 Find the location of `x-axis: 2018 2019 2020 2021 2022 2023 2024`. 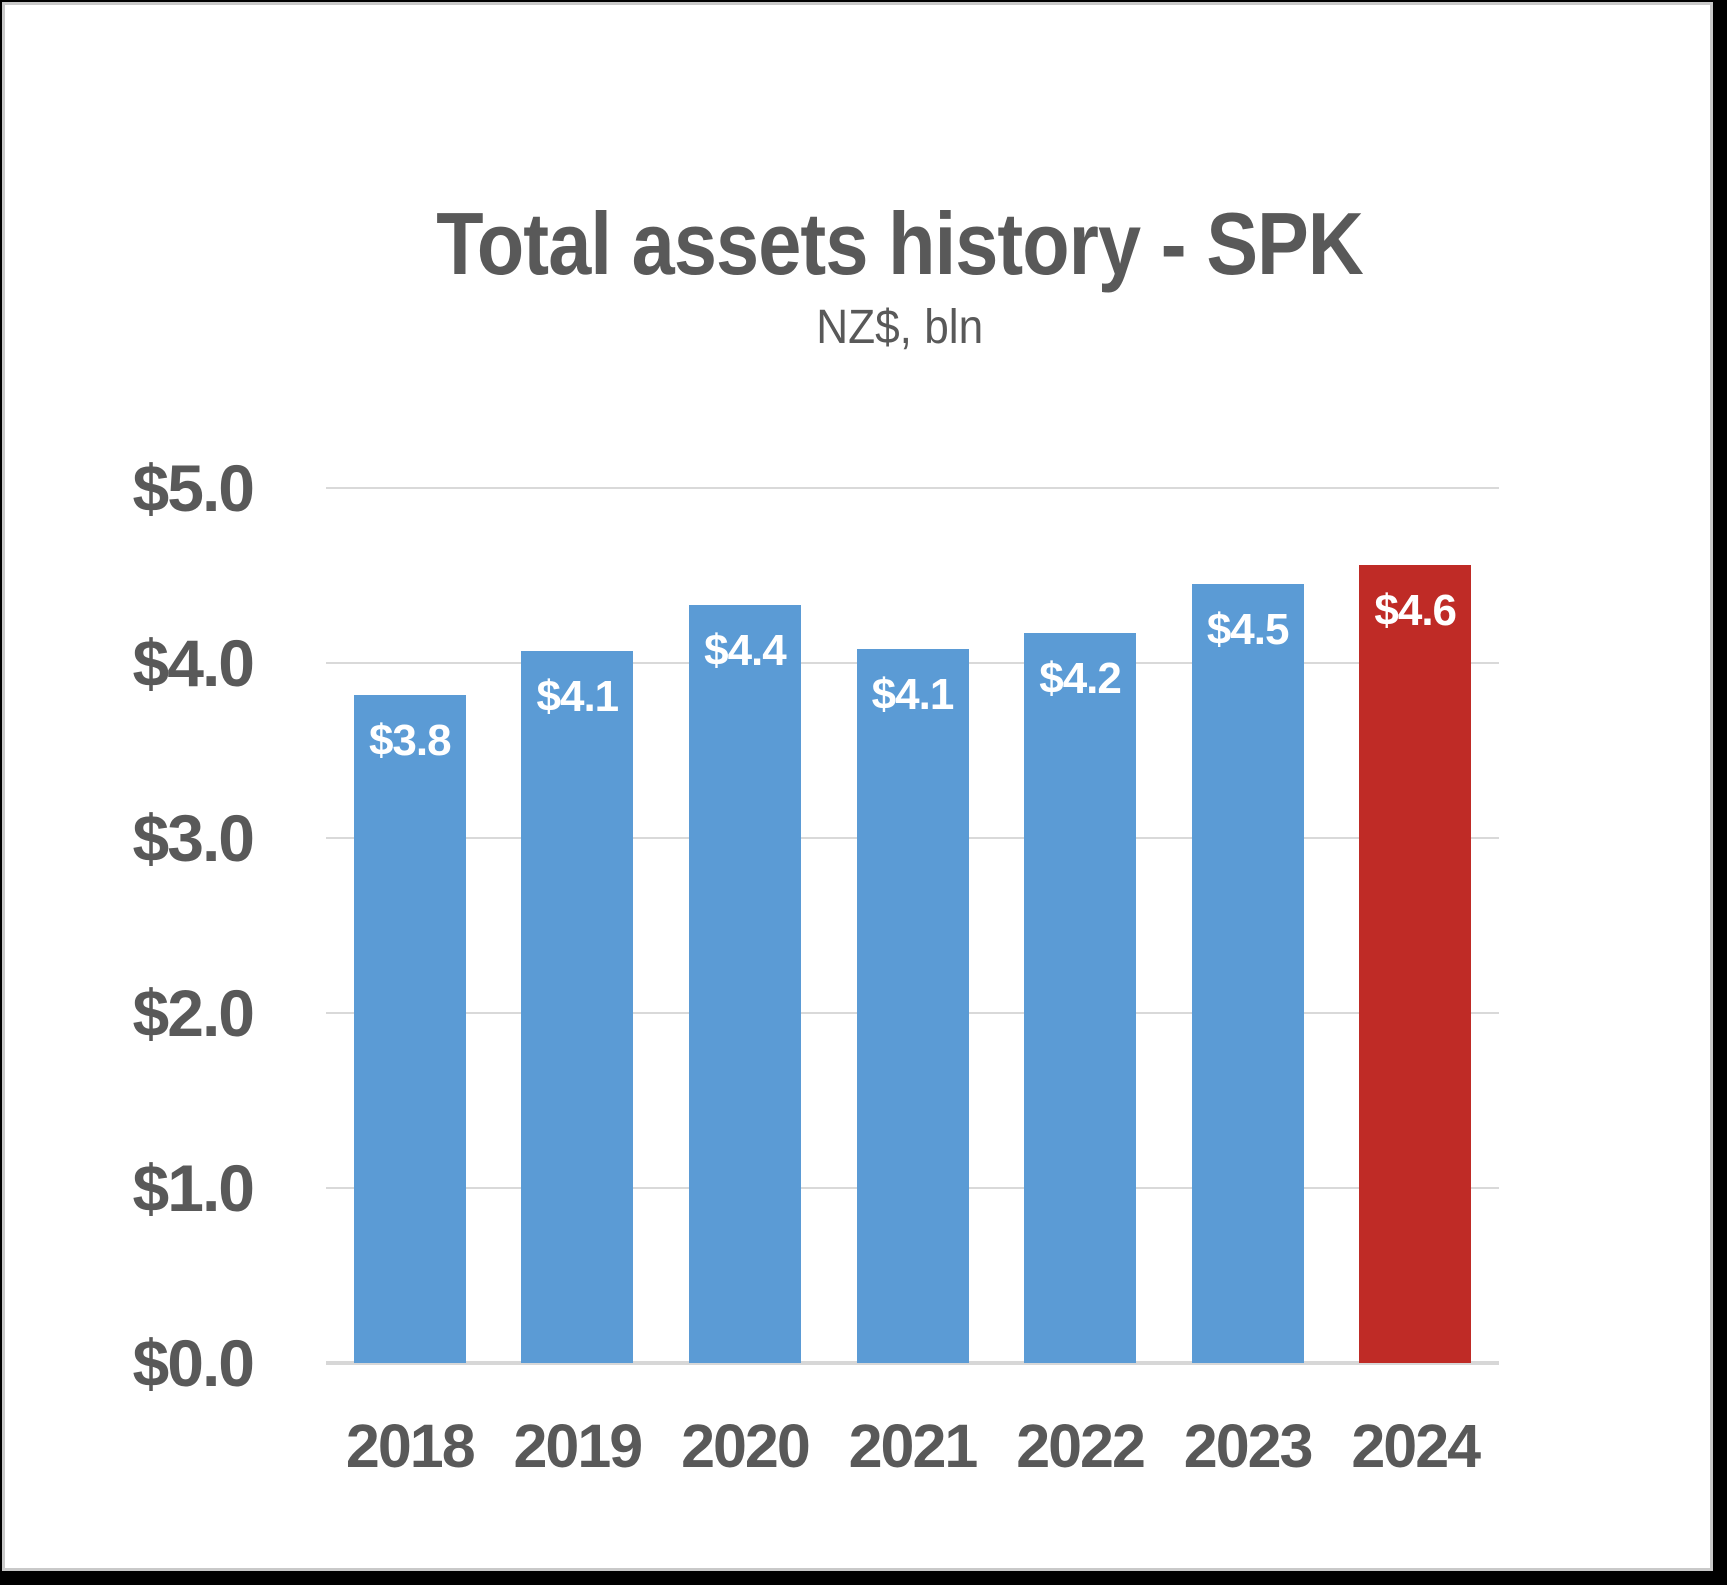

x-axis: 2018 2019 2020 2021 2022 2023 2024 is located at coordinates (912, 1446).